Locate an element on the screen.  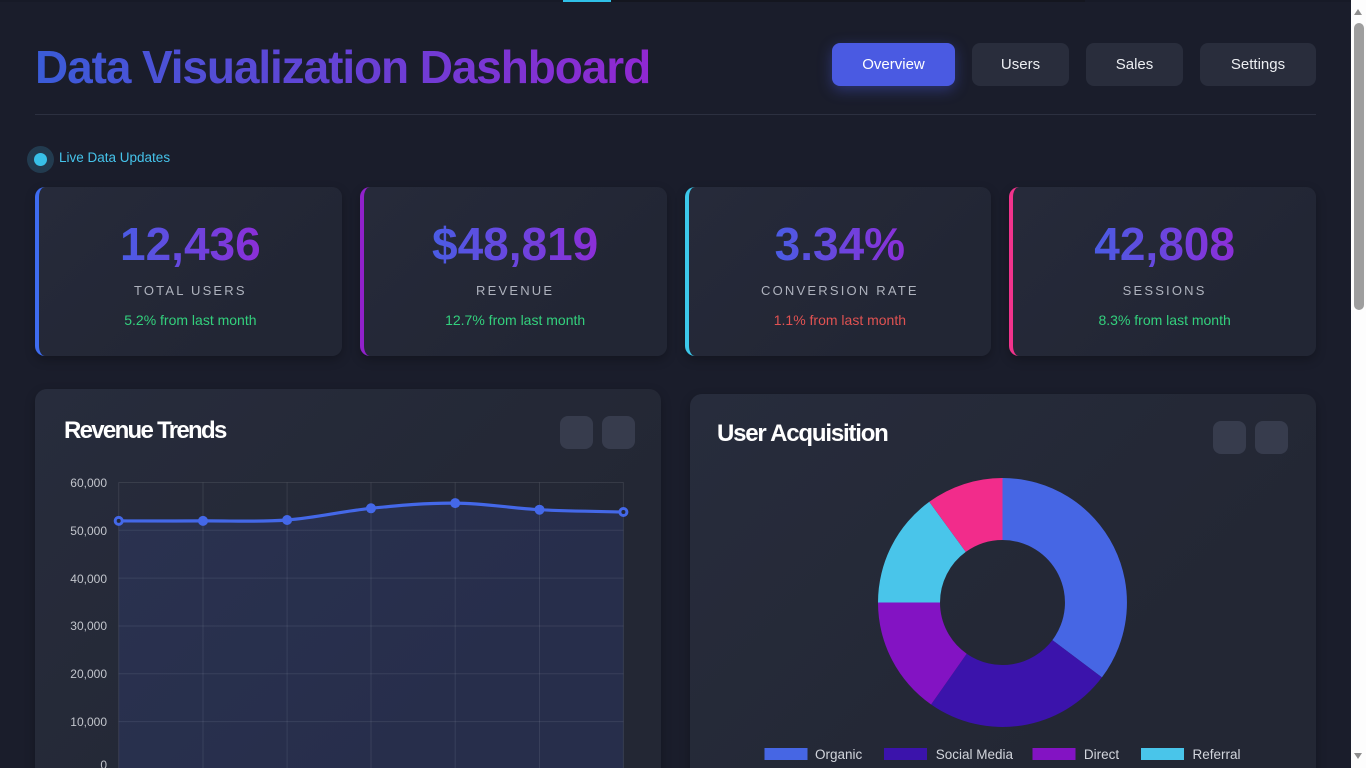
svg-text: 50,000 is located at coordinates (88, 531).